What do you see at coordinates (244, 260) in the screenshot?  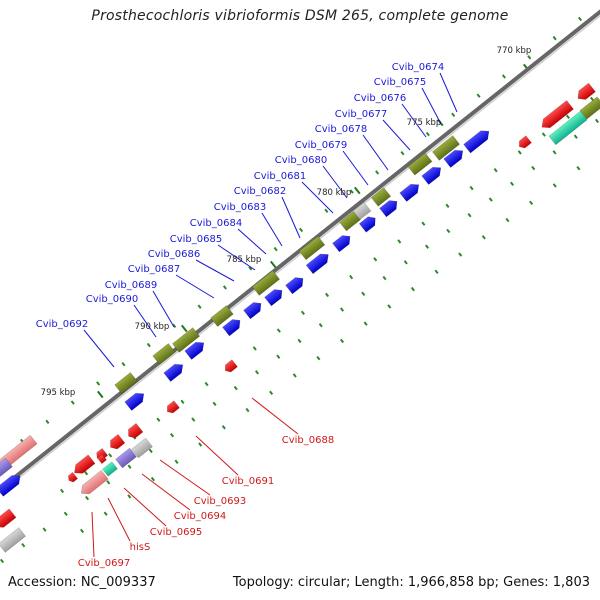 I see `kbp-label: 785 kbp` at bounding box center [244, 260].